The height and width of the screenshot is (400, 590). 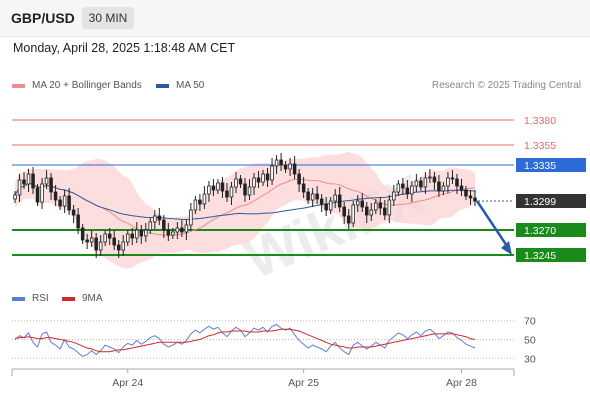 What do you see at coordinates (108, 18) in the screenshot?
I see `timeframe-button: 30 MIN` at bounding box center [108, 18].